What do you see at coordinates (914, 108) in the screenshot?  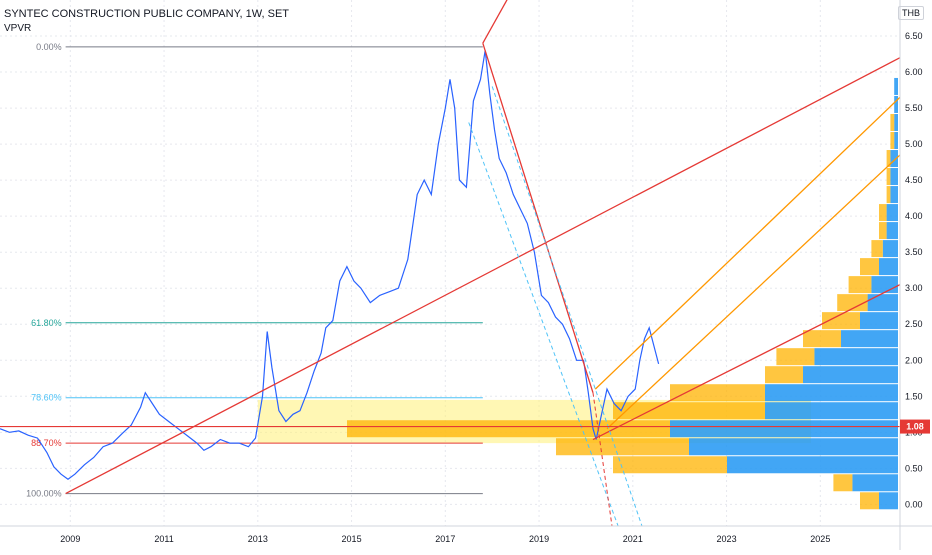 I see `y-tick-label: 5.50` at bounding box center [914, 108].